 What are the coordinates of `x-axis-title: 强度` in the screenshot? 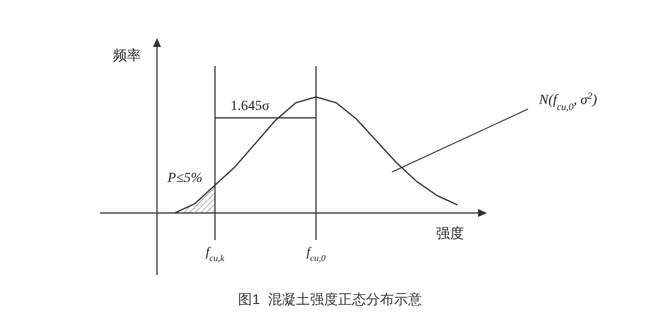 It's located at (450, 233).